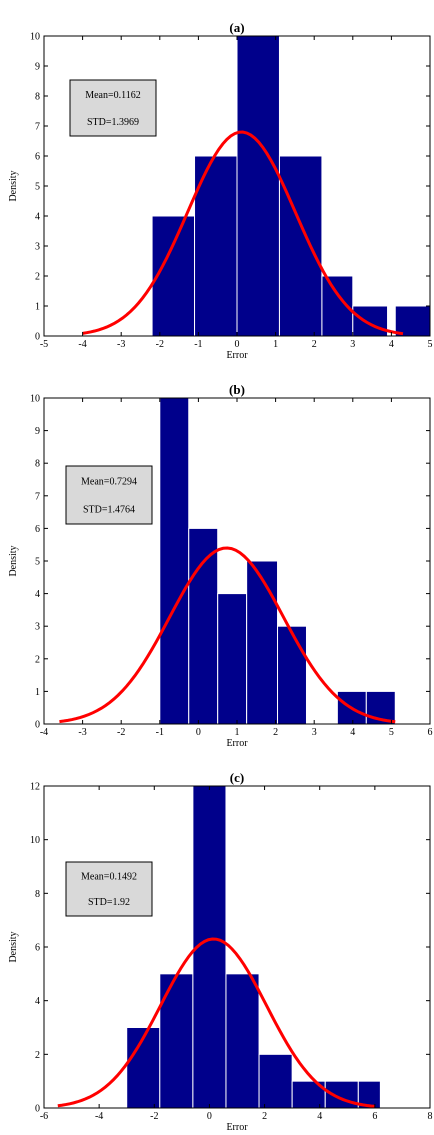 The width and height of the screenshot is (434, 1135). What do you see at coordinates (430, 1116) in the screenshot?
I see `x-tick-label: 8` at bounding box center [430, 1116].